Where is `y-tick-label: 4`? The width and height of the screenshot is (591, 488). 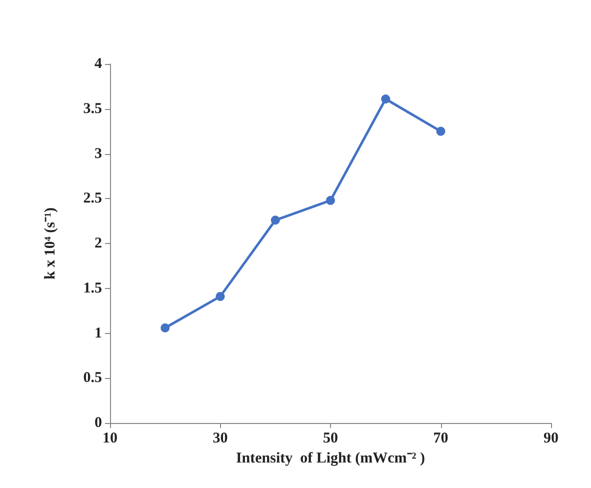 y-tick-label: 4 is located at coordinates (98, 64).